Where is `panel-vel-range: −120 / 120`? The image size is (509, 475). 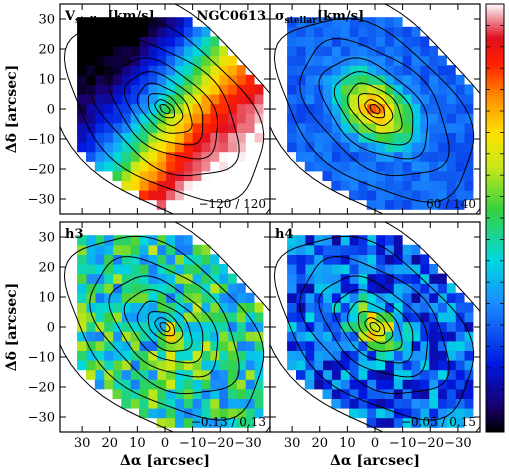 panel-vel-range: −120 / 120 is located at coordinates (232, 204).